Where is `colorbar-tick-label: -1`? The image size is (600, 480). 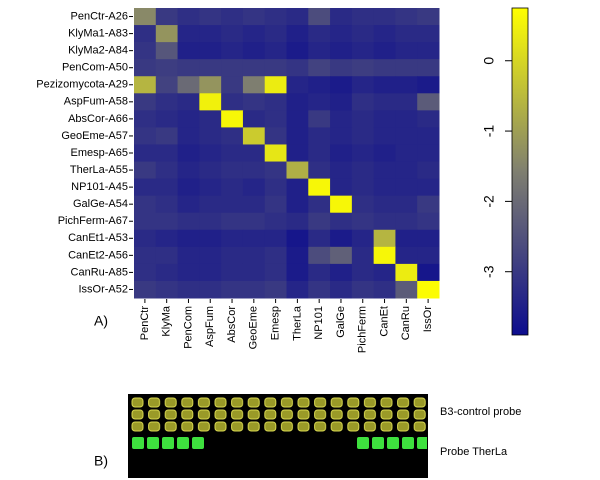
colorbar-tick-label: -1 is located at coordinates (489, 131).